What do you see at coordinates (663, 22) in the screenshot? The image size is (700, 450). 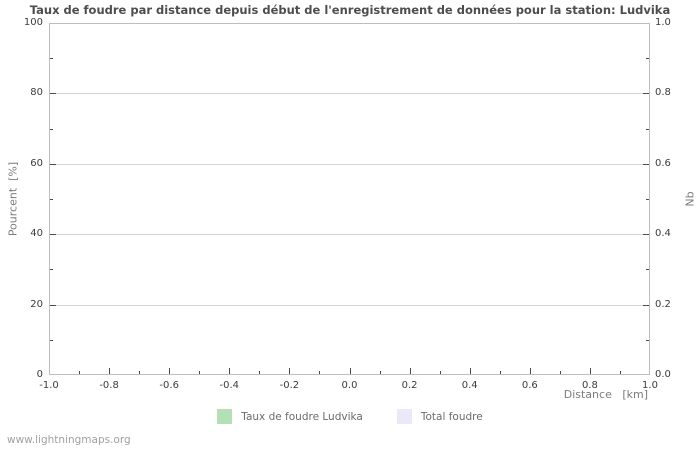 I see `y-tick-label-right: 1.0` at bounding box center [663, 22].